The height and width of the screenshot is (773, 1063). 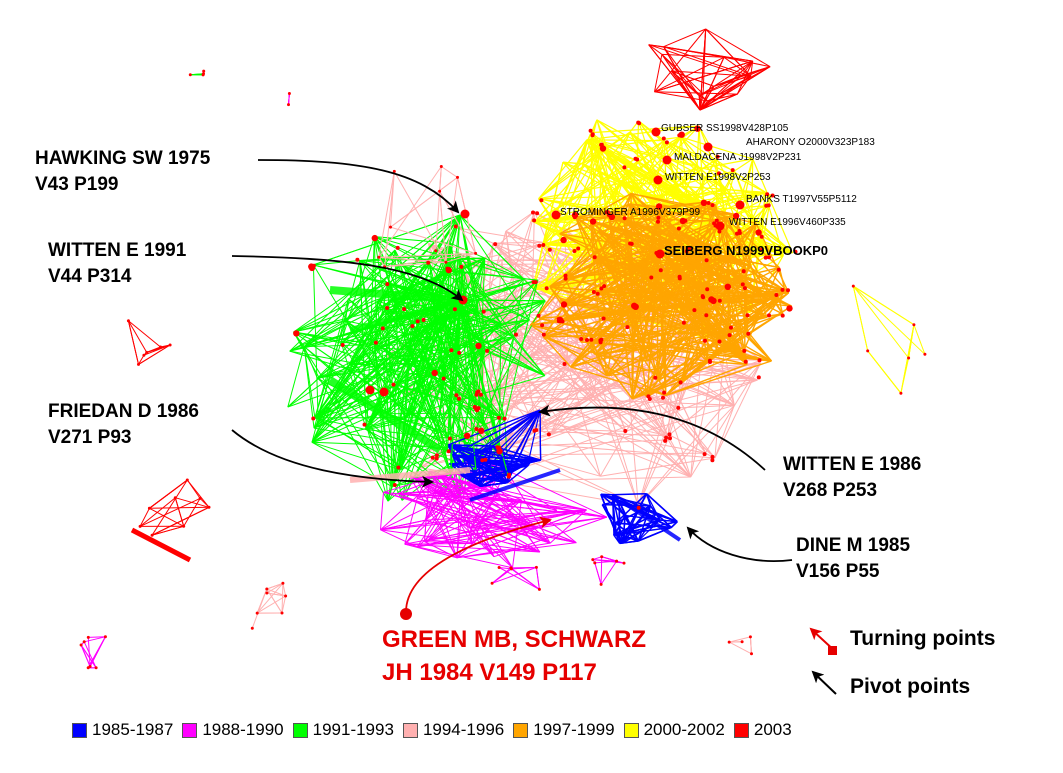 I want to click on annotation-hawking-line1: HAWKING SW 1975, so click(x=122, y=159).